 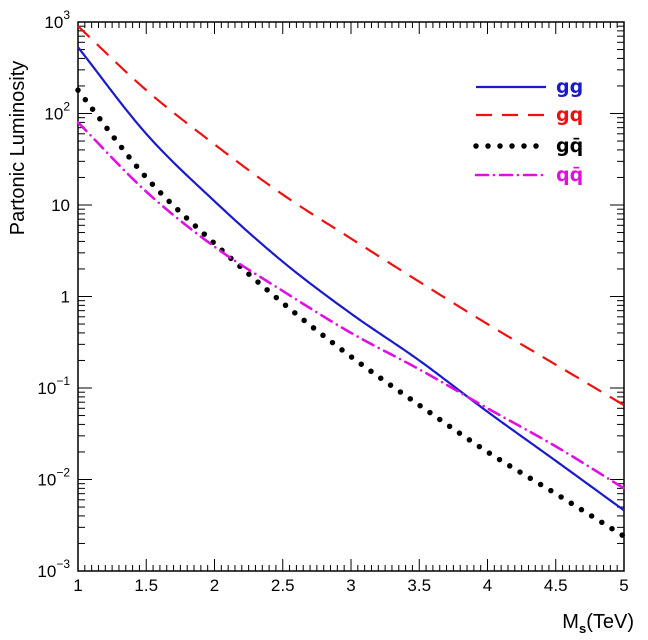 I want to click on y-tick-label: 10², so click(x=57, y=112).